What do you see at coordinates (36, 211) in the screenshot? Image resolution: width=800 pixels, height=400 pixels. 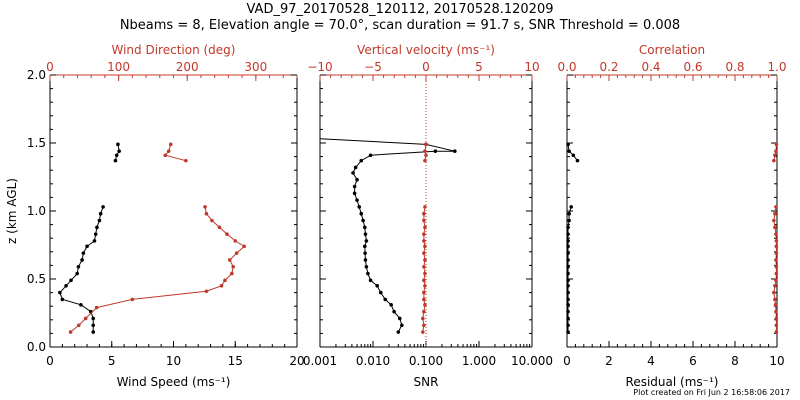 I see `y-tick-label: 1.0` at bounding box center [36, 211].